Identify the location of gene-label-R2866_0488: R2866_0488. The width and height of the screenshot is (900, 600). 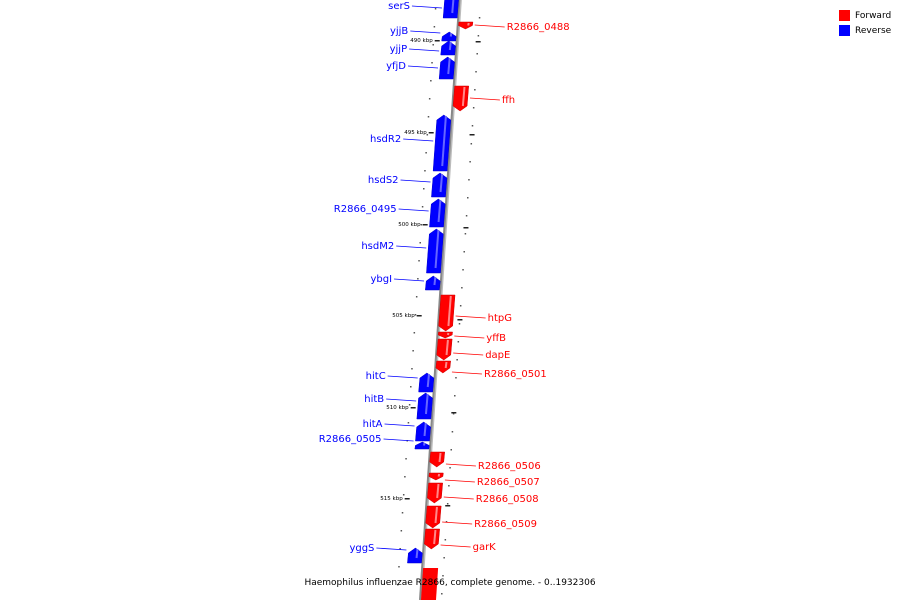
(538, 27).